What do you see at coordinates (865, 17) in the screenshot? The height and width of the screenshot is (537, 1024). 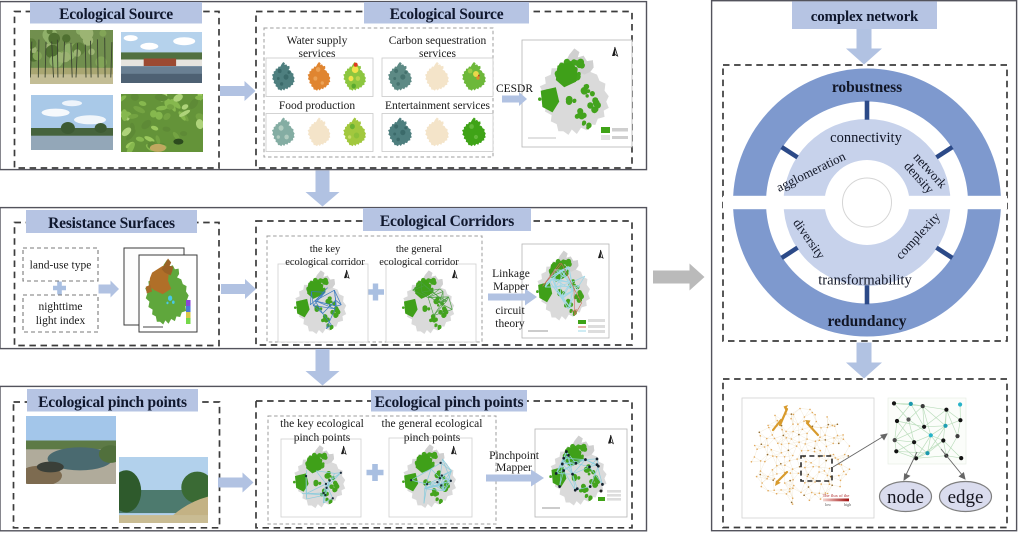 I see `svg-text: complex network` at bounding box center [865, 17].